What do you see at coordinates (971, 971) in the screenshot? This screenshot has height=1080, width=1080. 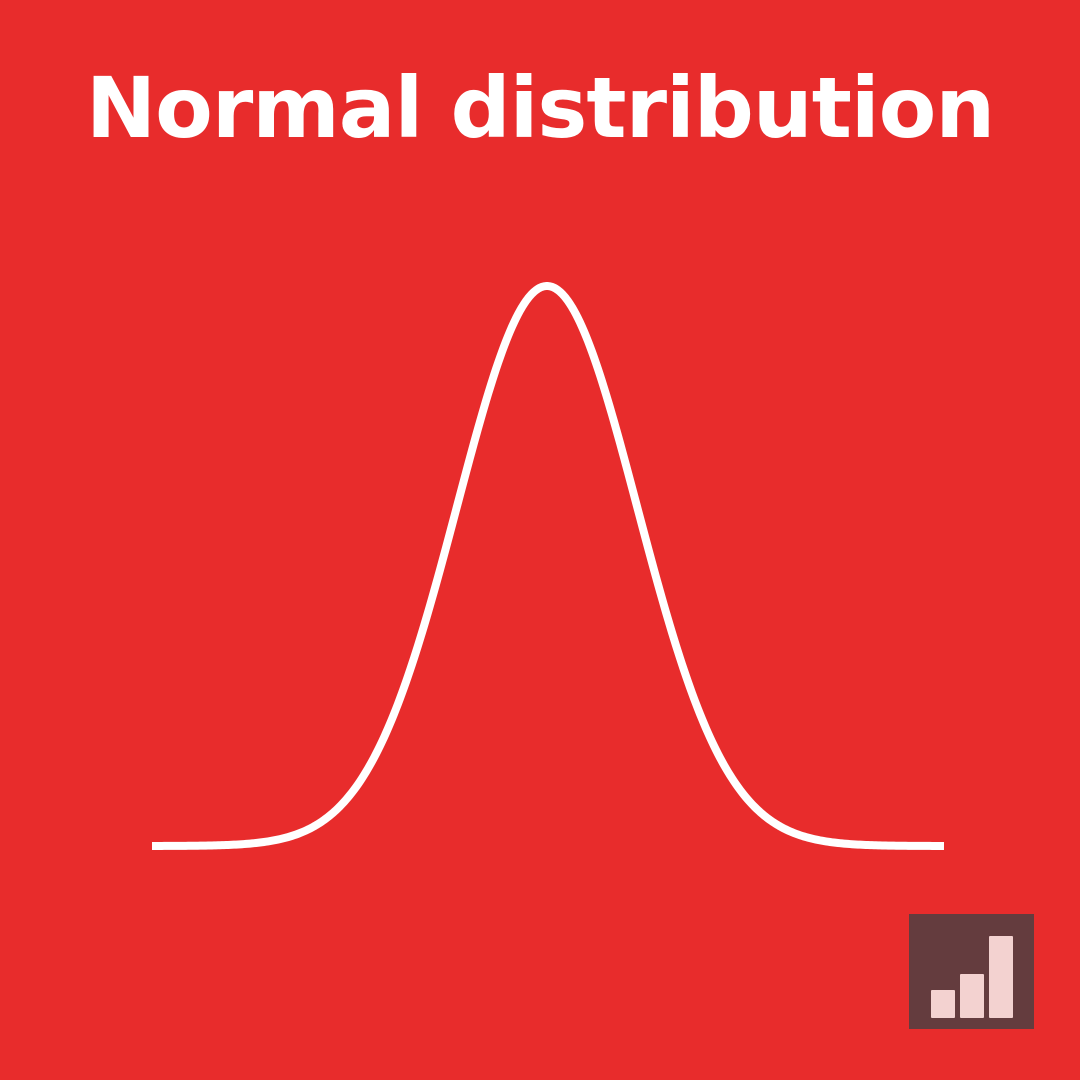 I see `brand-logo-icon` at bounding box center [971, 971].